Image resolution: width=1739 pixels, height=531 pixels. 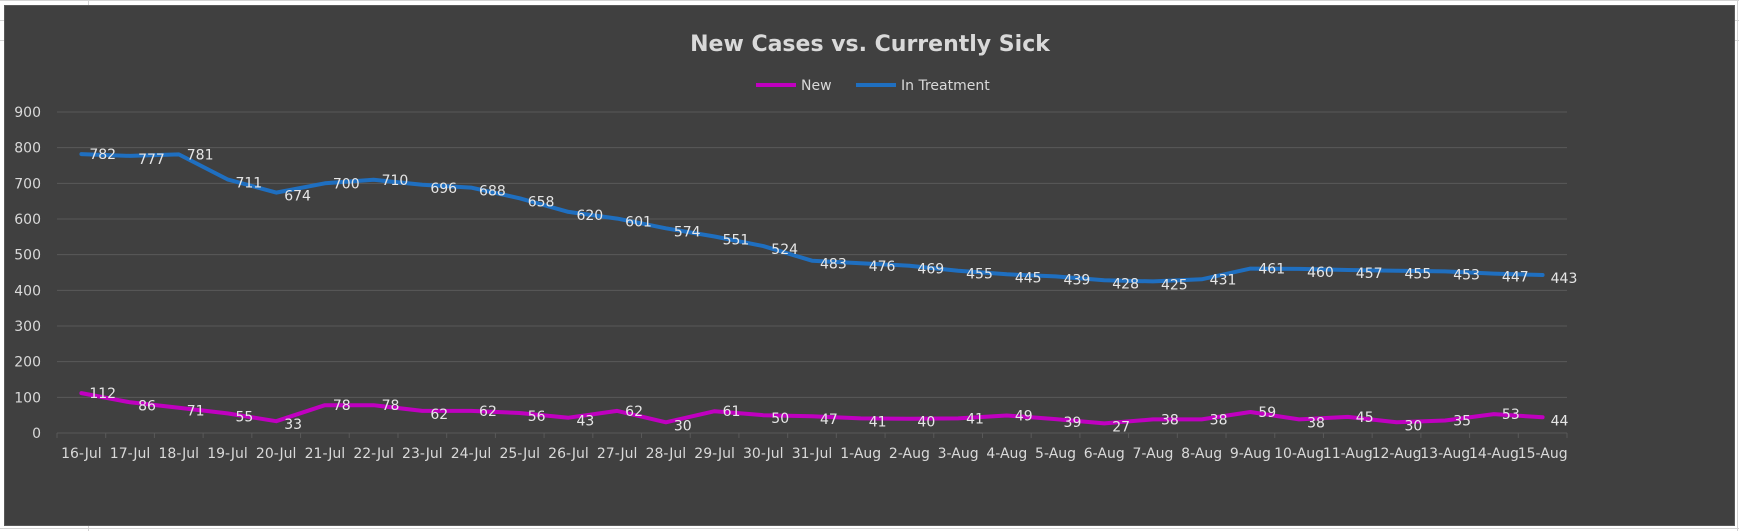 I want to click on data-label-in-treatment: 711, so click(x=248, y=183).